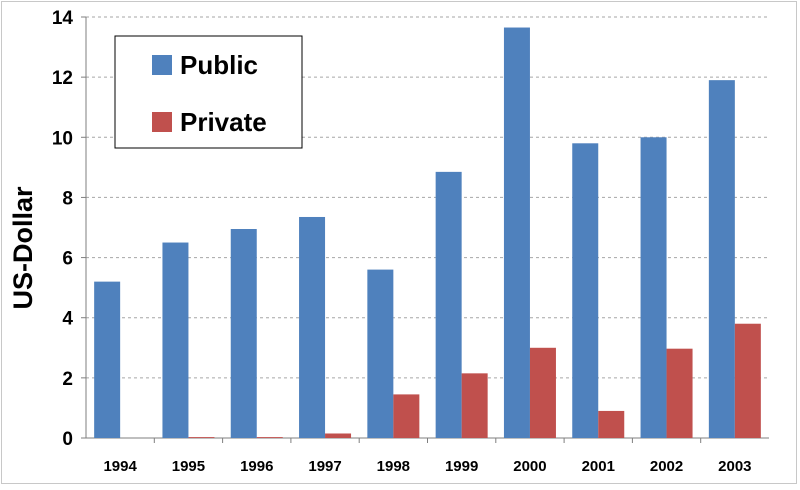 The width and height of the screenshot is (800, 490). What do you see at coordinates (201, 437) in the screenshot?
I see `bar-private-1995` at bounding box center [201, 437].